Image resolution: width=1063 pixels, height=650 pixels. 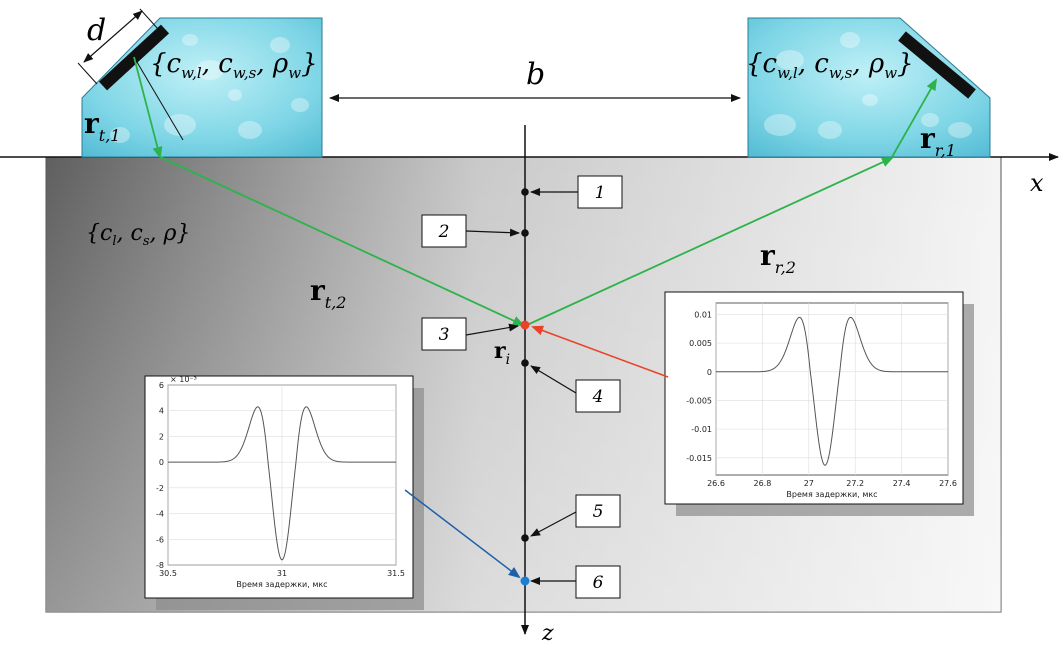 I want to click on y-tick-label: -0.005, so click(x=699, y=400).